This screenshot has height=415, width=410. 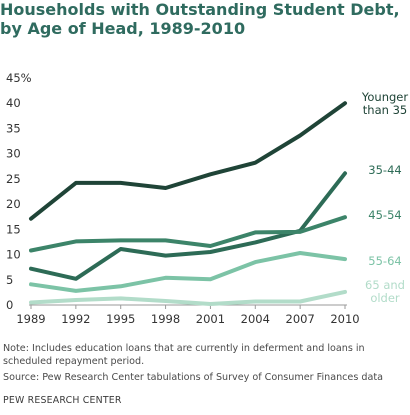 What do you see at coordinates (9, 305) in the screenshot?
I see `y-tick-label: 0` at bounding box center [9, 305].